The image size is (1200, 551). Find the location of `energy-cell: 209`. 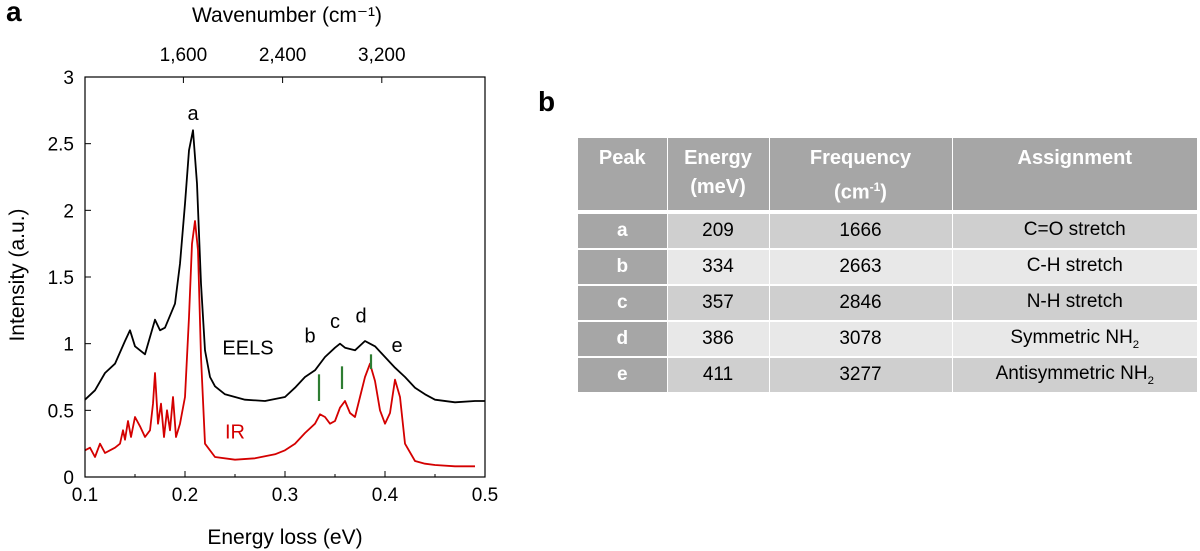

energy-cell: 209 is located at coordinates (718, 231).